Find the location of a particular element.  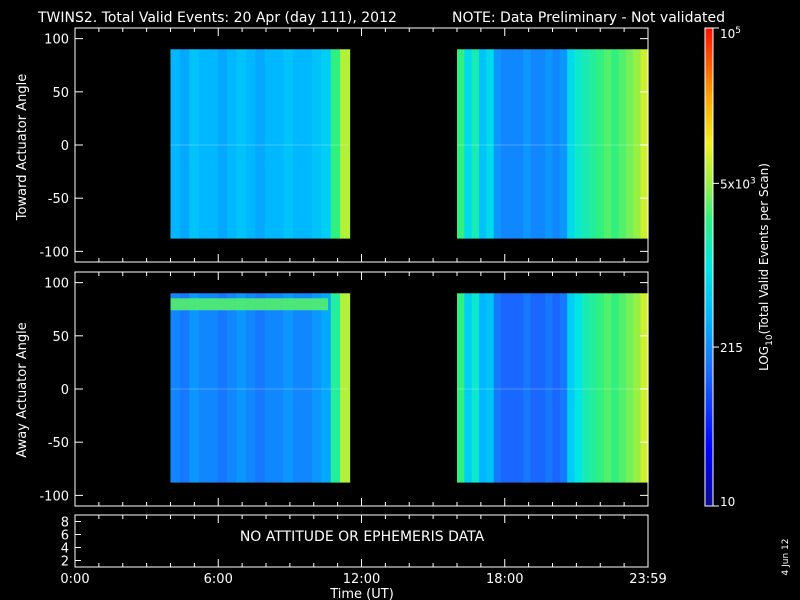

y-tick-label: 8 is located at coordinates (65, 523).